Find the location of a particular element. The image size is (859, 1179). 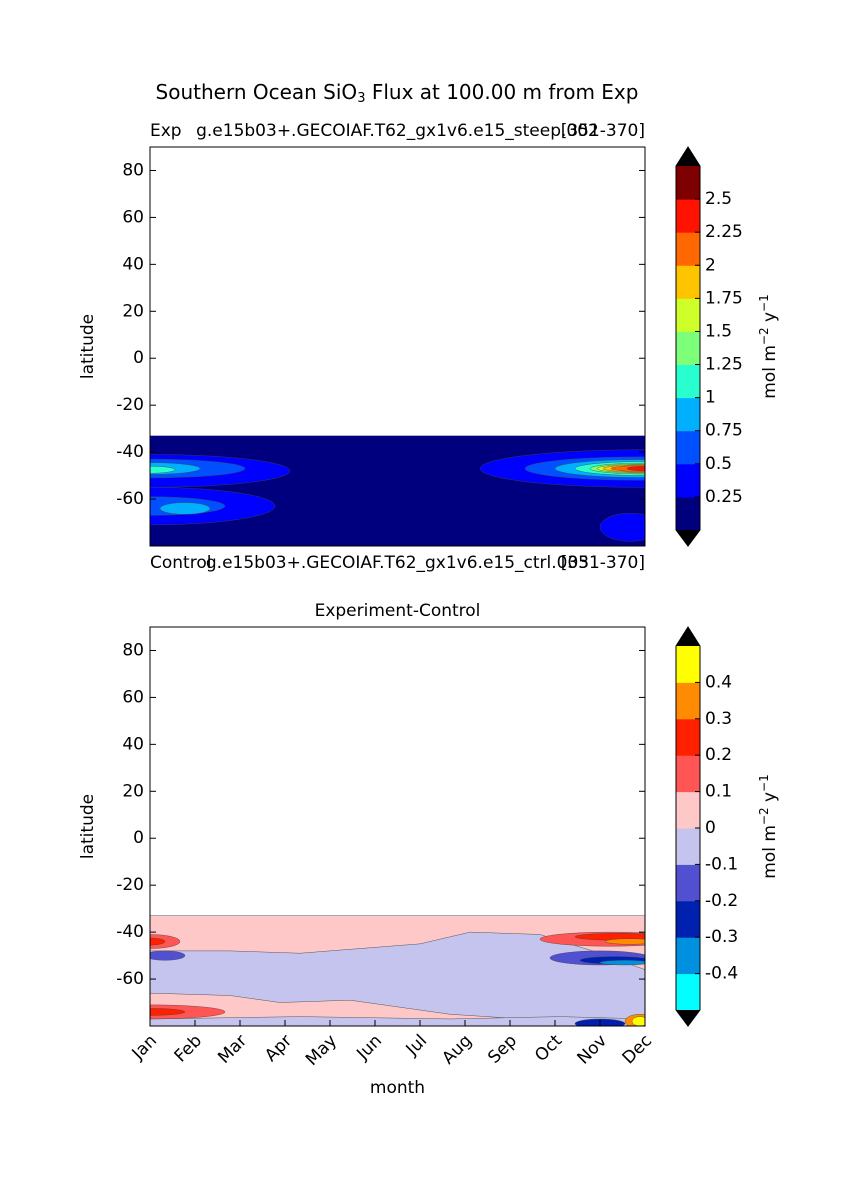

colorbar-tick-label: 1 is located at coordinates (710, 398).